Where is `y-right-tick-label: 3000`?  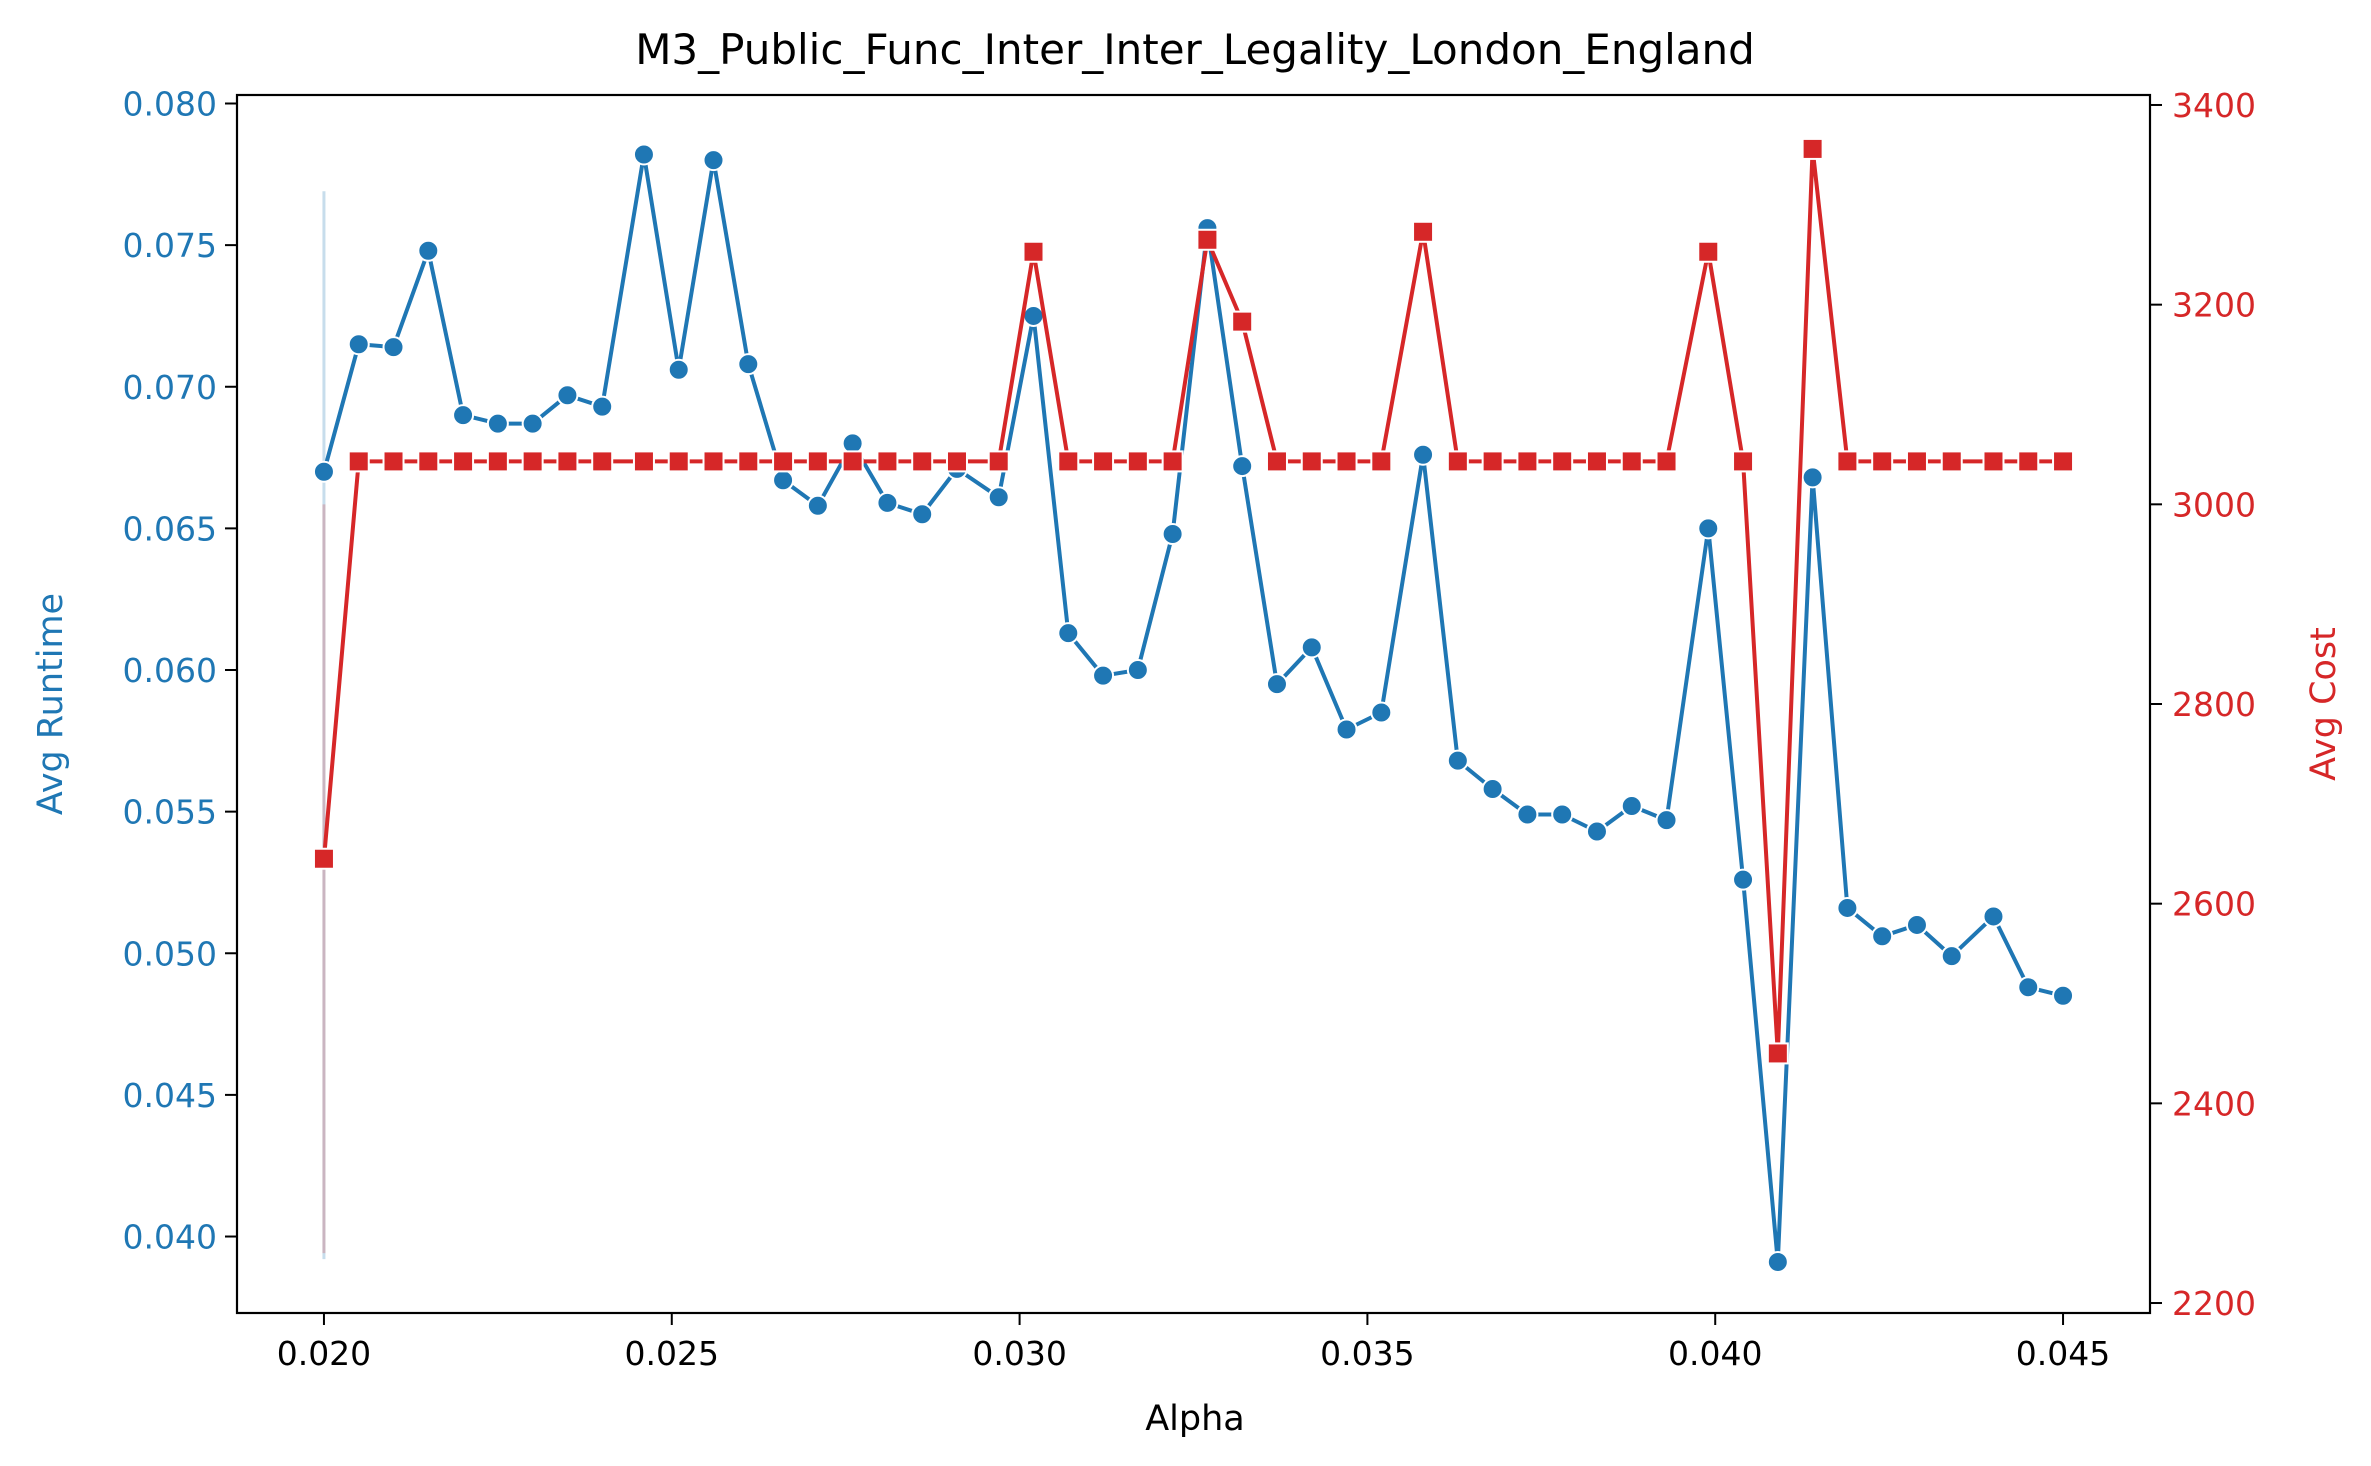
y-right-tick-label: 3000 is located at coordinates (2214, 504).